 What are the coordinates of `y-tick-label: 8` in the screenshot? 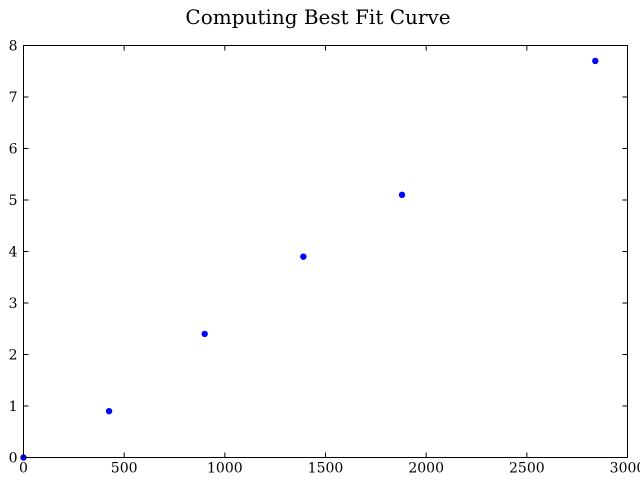 It's located at (13, 47).